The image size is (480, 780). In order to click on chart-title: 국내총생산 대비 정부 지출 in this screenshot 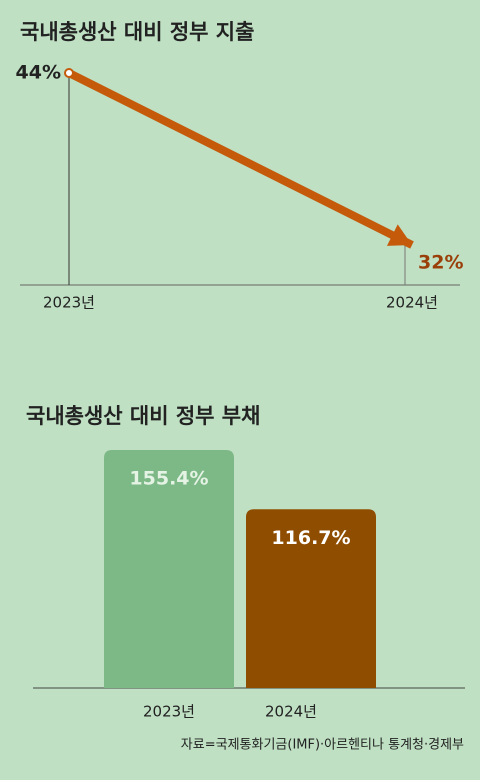, I will do `click(137, 32)`.